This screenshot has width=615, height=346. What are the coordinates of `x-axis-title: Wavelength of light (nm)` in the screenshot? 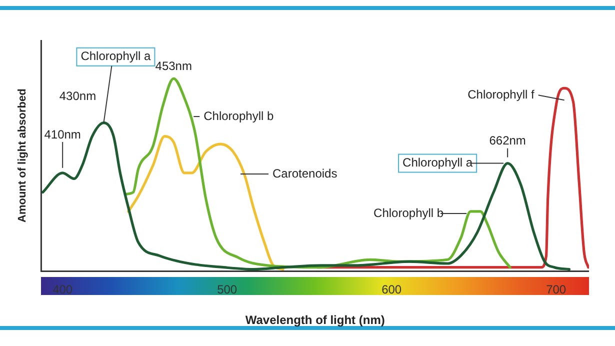 It's located at (315, 320).